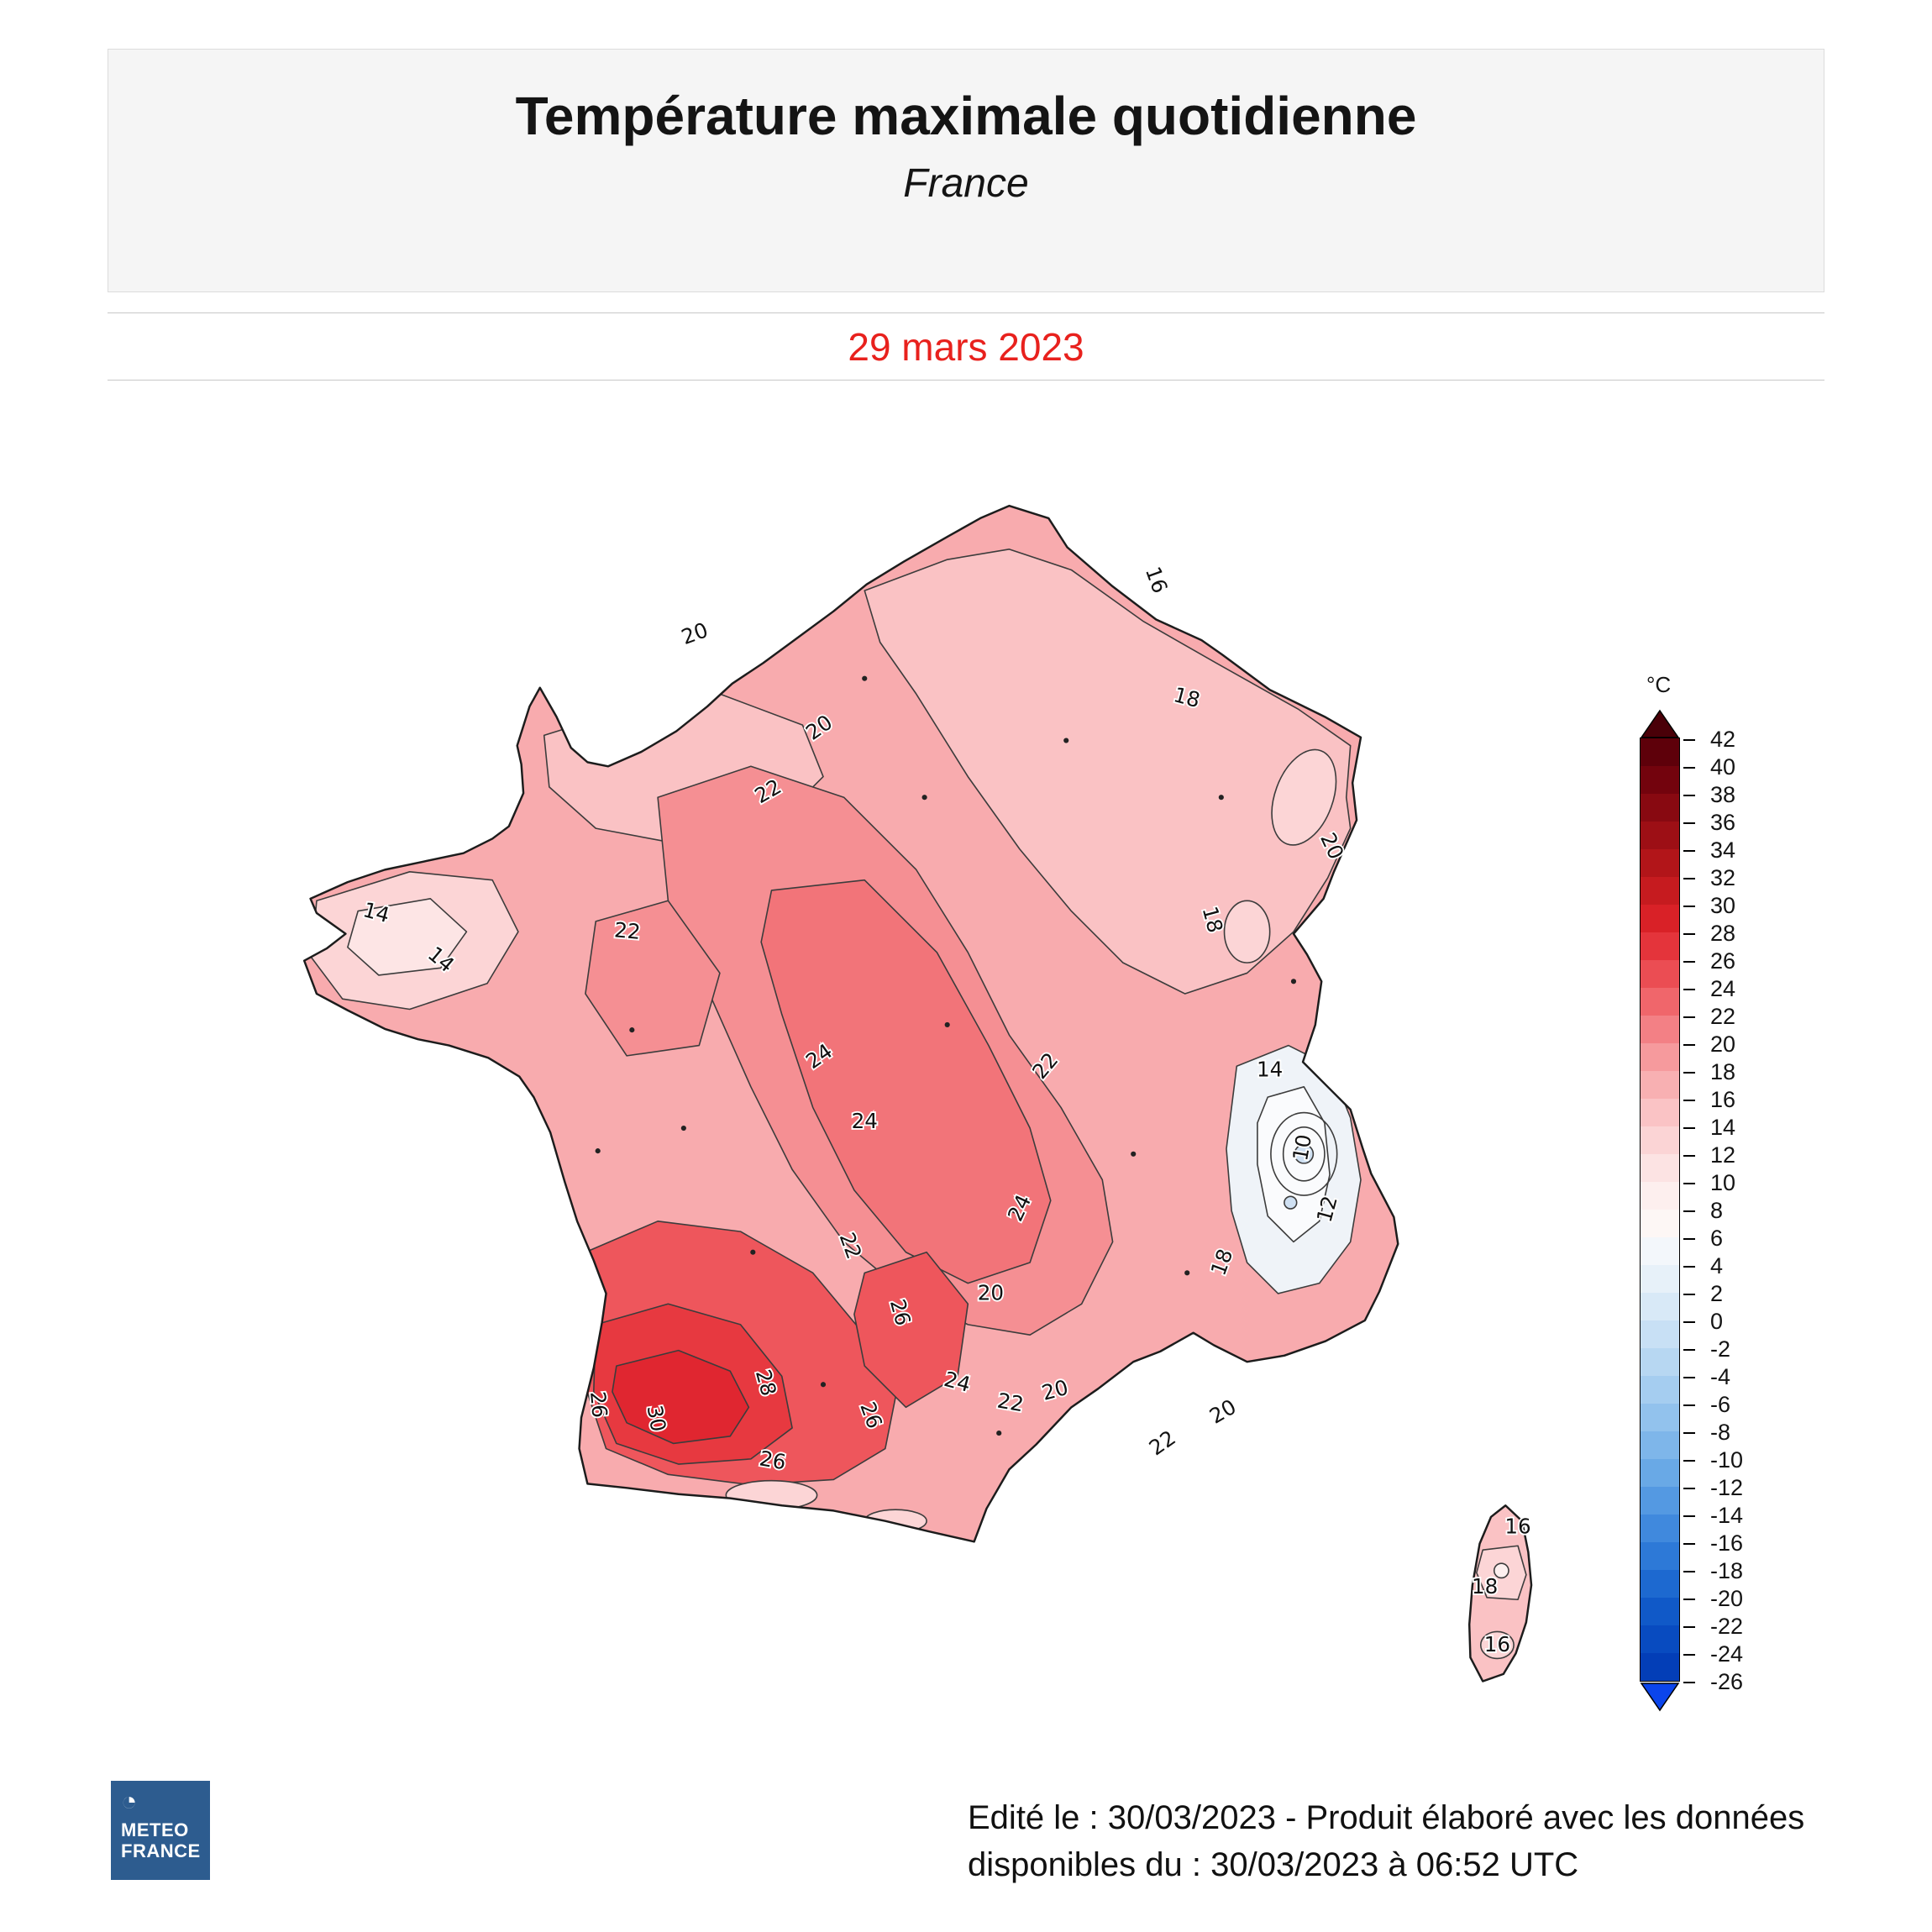 The image size is (1932, 1932). Describe the element at coordinates (966, 347) in the screenshot. I see `date-label: 29 mars 2023` at that location.